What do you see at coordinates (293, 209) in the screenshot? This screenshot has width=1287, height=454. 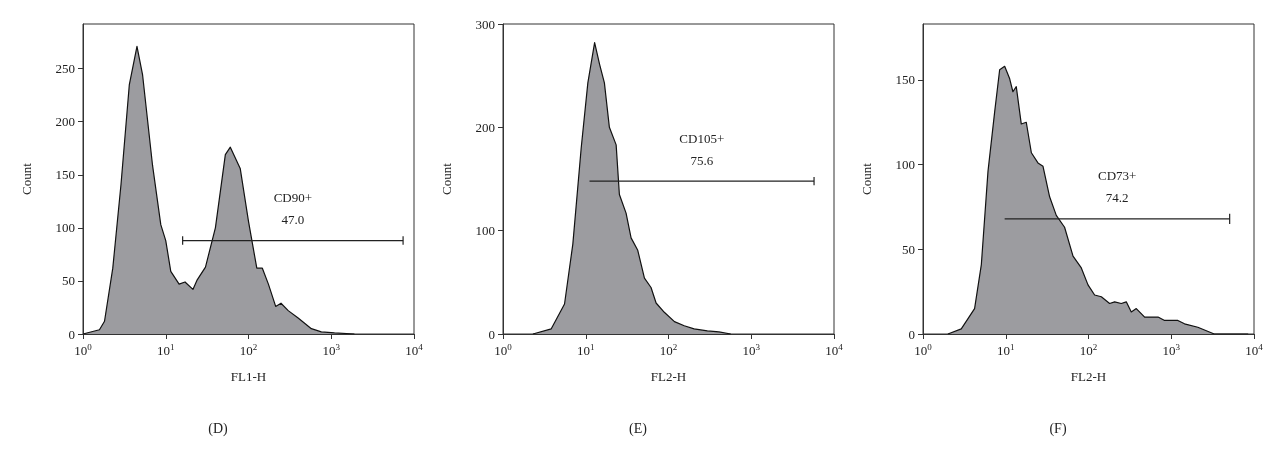 I see `annotation: CD90+ 47.0` at bounding box center [293, 209].